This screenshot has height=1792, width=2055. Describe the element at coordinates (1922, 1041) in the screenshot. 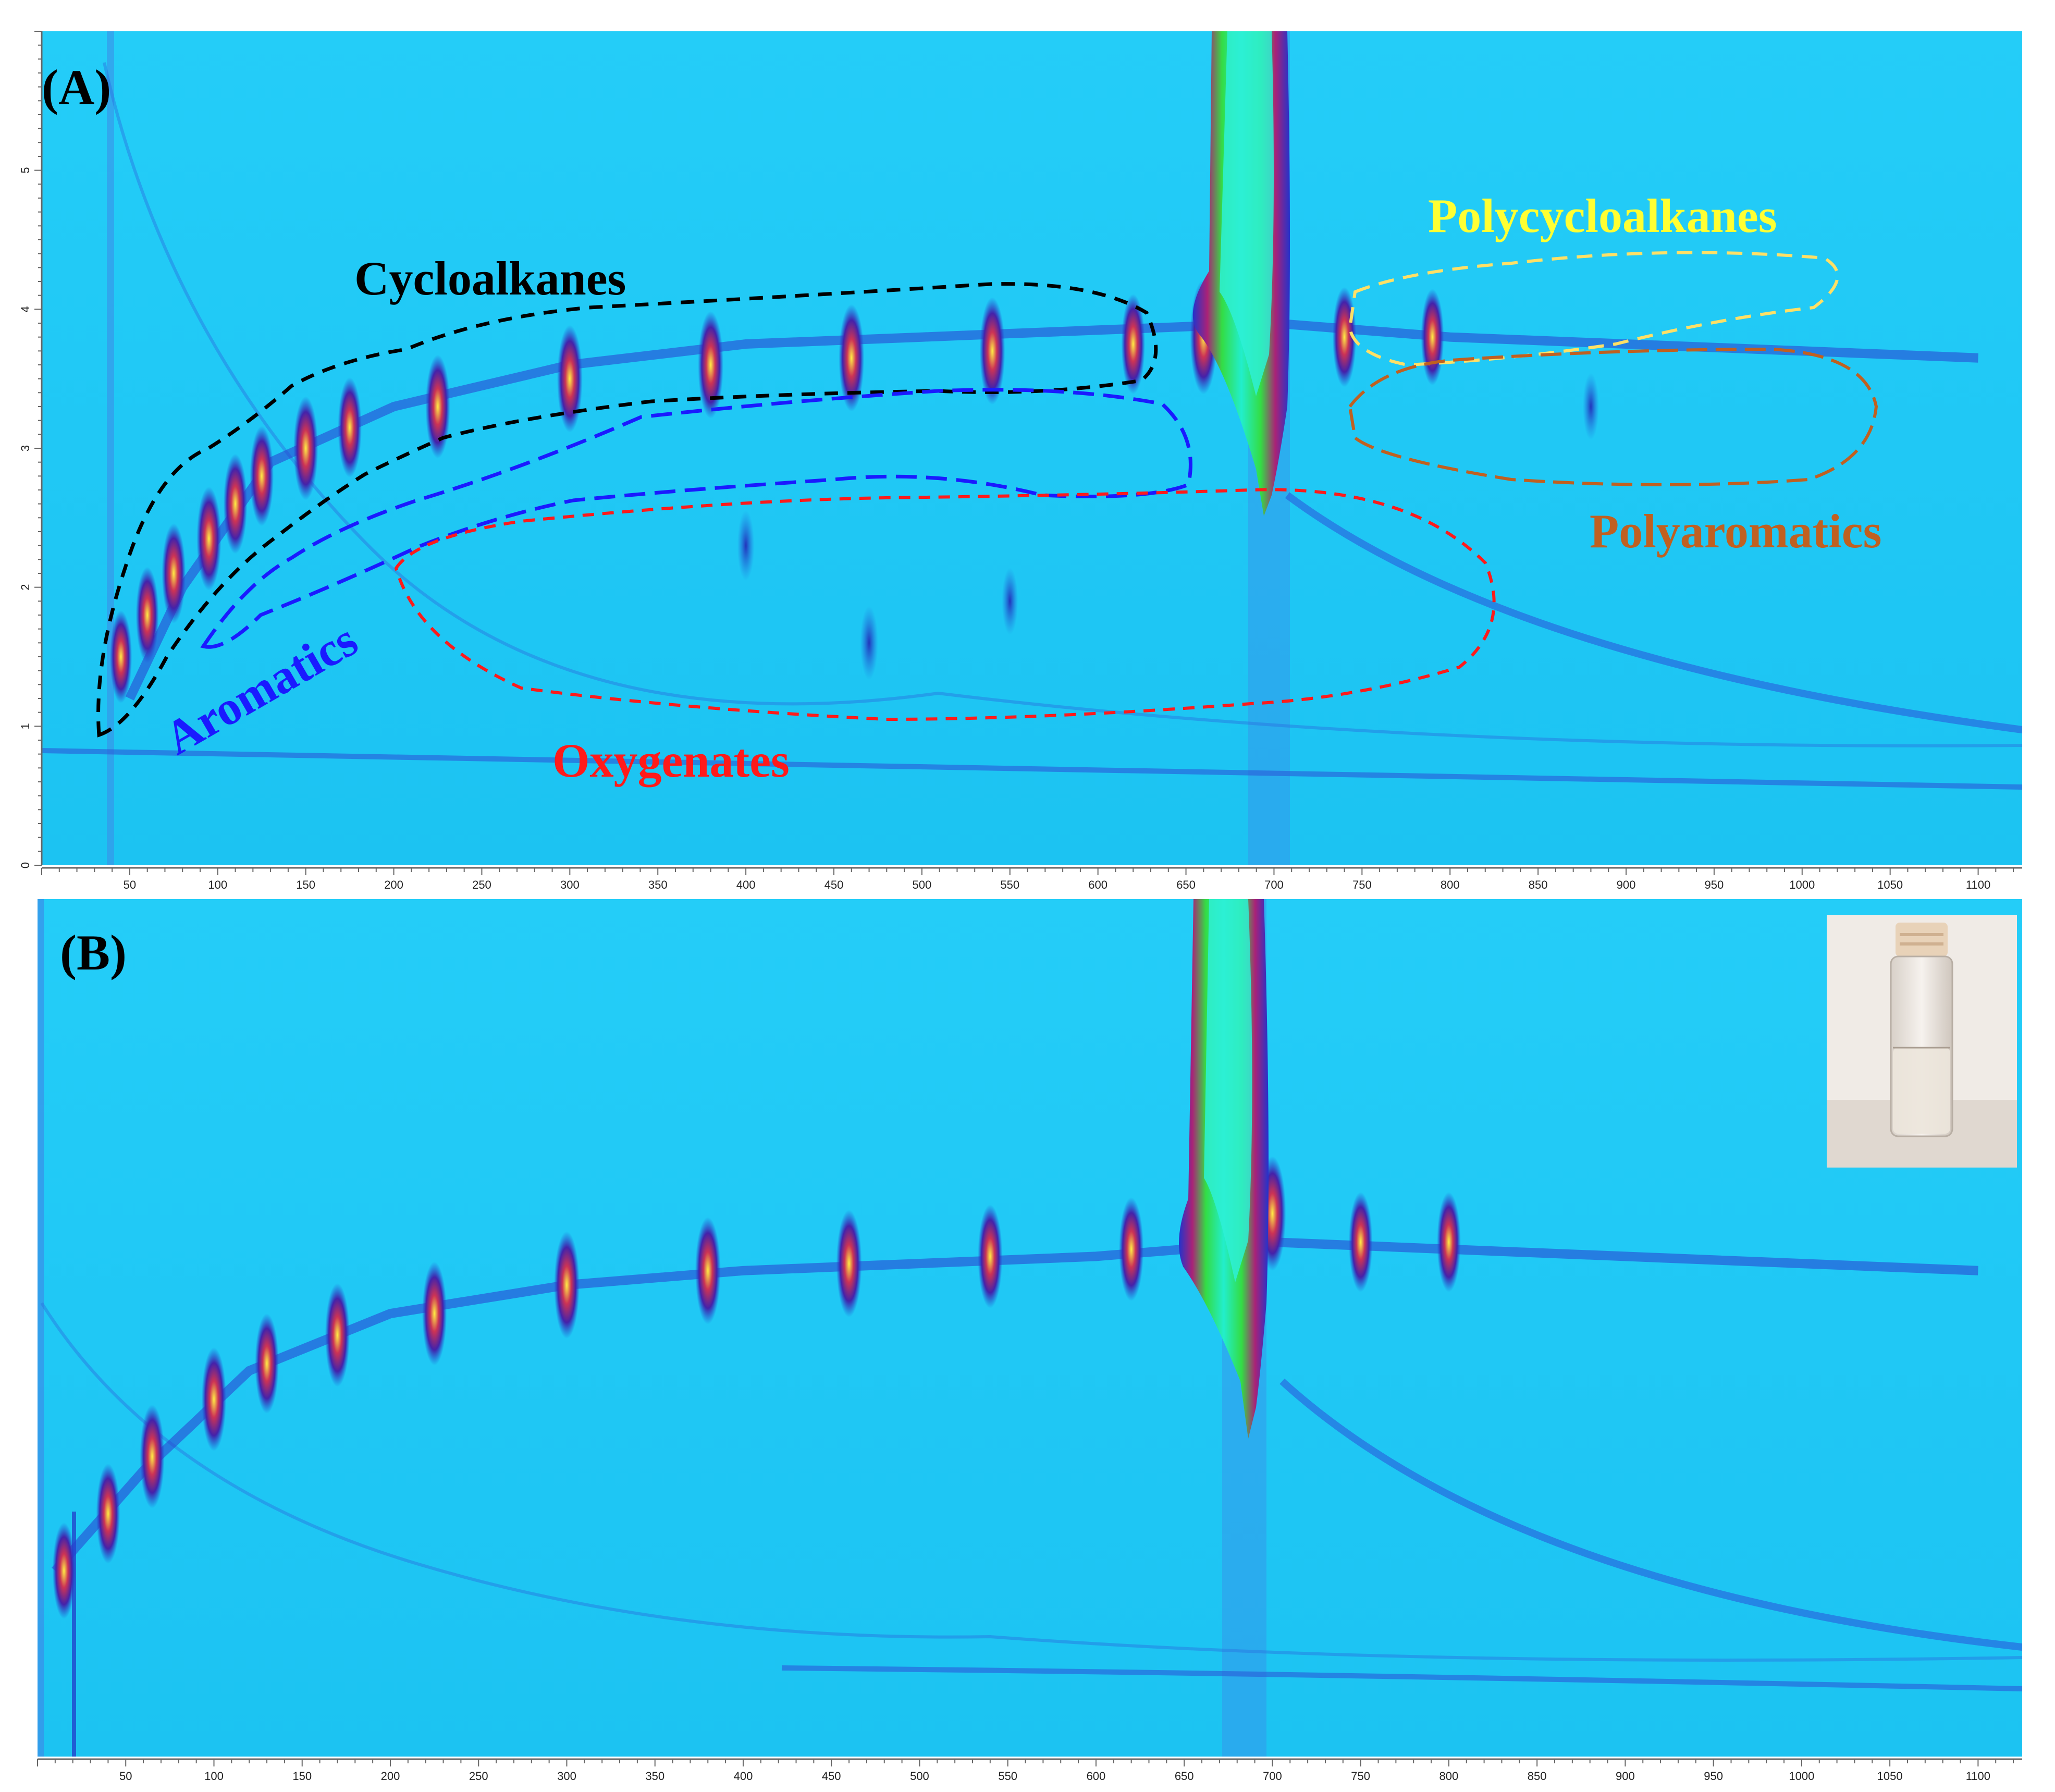

I see `vial-photo-inset` at that location.